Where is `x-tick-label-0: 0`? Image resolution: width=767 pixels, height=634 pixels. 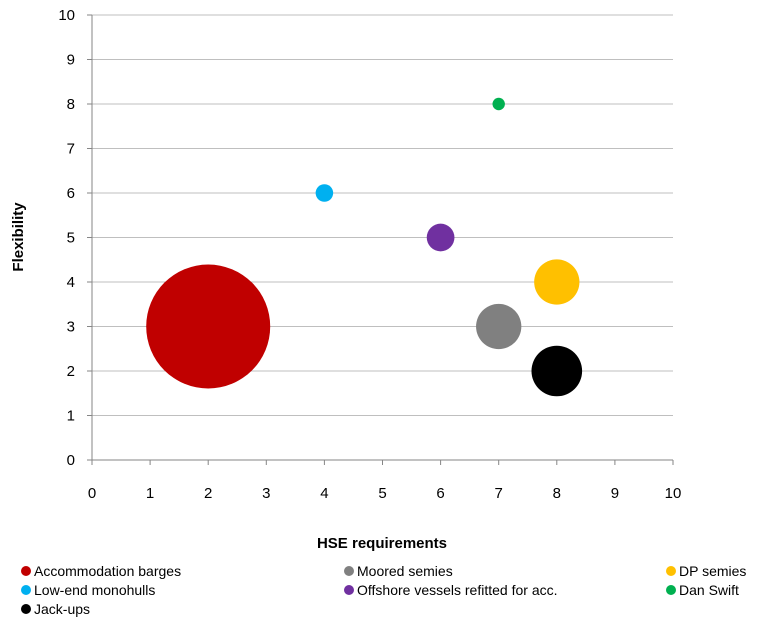
x-tick-label-0: 0 is located at coordinates (92, 493).